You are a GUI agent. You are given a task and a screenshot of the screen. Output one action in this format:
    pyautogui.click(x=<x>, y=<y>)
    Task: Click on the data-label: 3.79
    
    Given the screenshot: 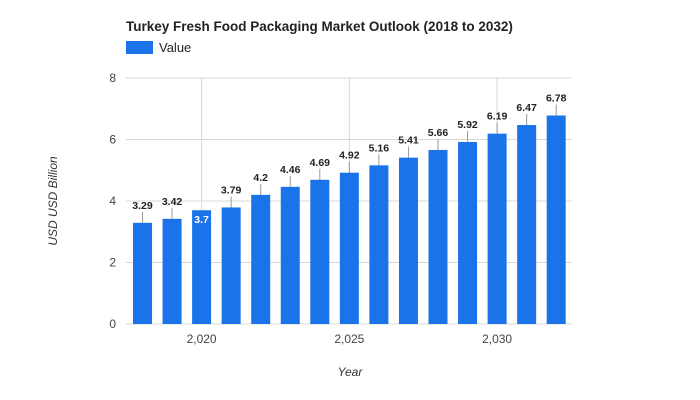 What is the action you would take?
    pyautogui.click(x=231, y=190)
    